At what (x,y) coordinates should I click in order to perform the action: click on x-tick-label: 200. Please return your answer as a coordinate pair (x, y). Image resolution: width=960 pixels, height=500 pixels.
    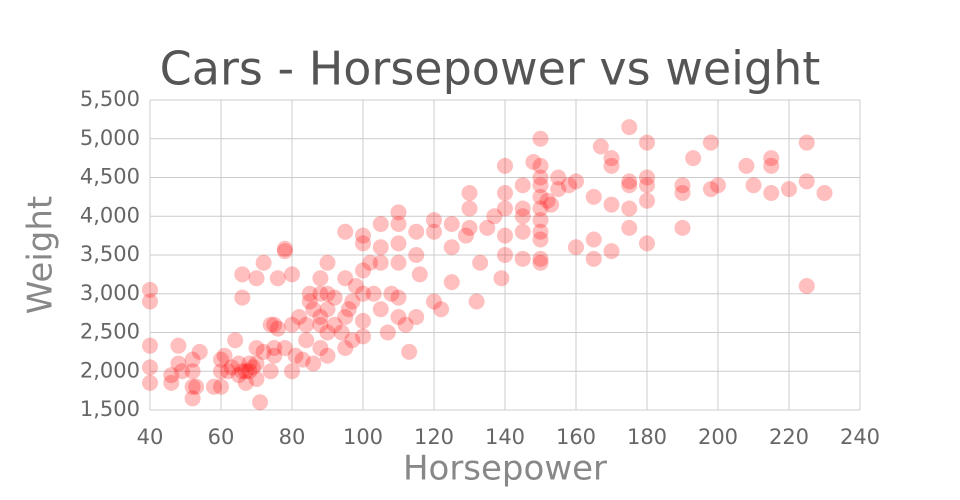
    Looking at the image, I should click on (718, 437).